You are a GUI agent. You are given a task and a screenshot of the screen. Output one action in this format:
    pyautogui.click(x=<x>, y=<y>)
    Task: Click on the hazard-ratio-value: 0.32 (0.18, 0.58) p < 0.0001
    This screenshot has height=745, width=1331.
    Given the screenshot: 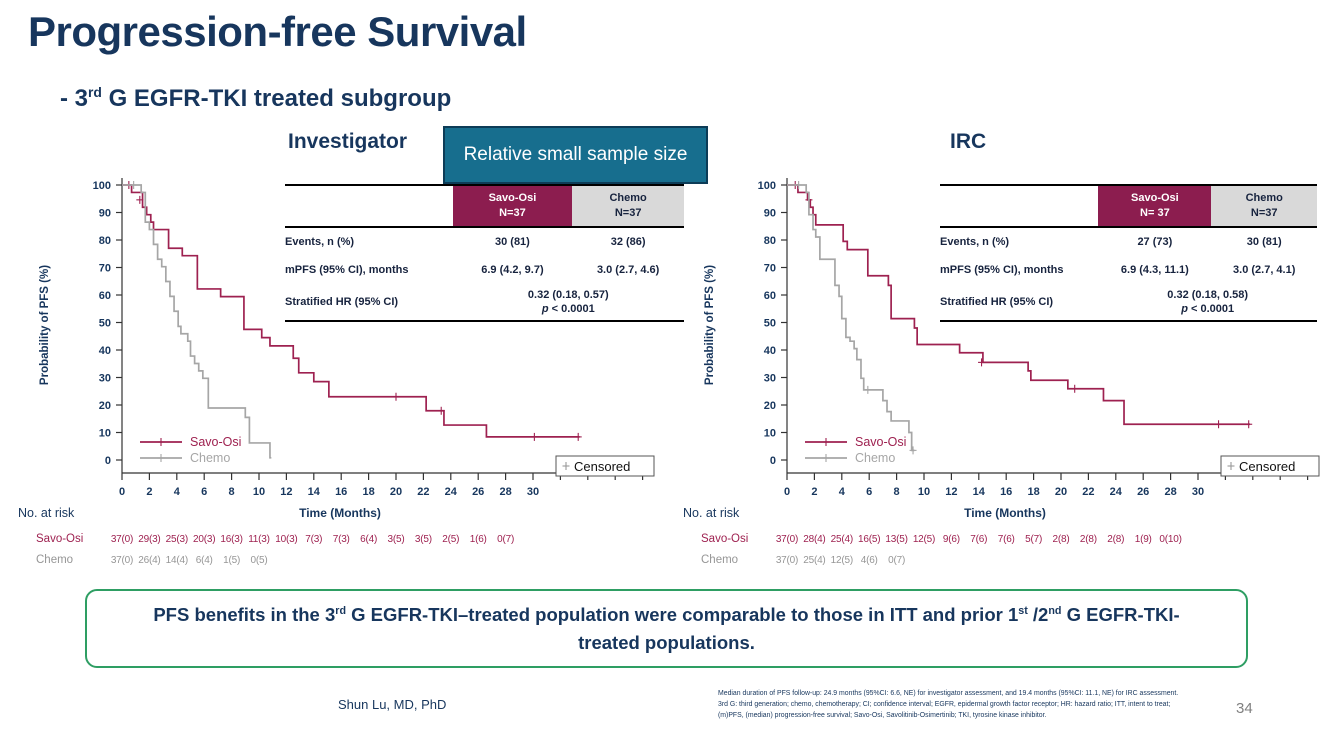 What is the action you would take?
    pyautogui.click(x=1207, y=303)
    